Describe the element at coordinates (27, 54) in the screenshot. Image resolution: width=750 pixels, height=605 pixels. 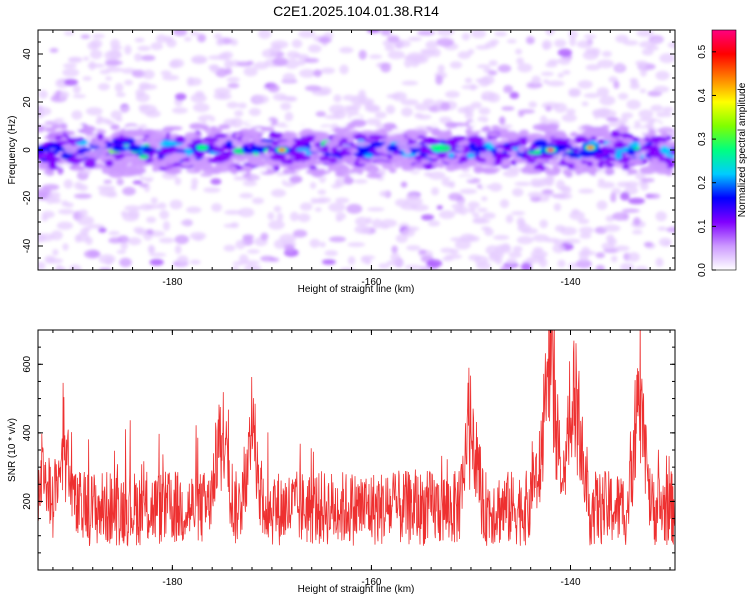
I see `y-tick-label: 40` at that location.